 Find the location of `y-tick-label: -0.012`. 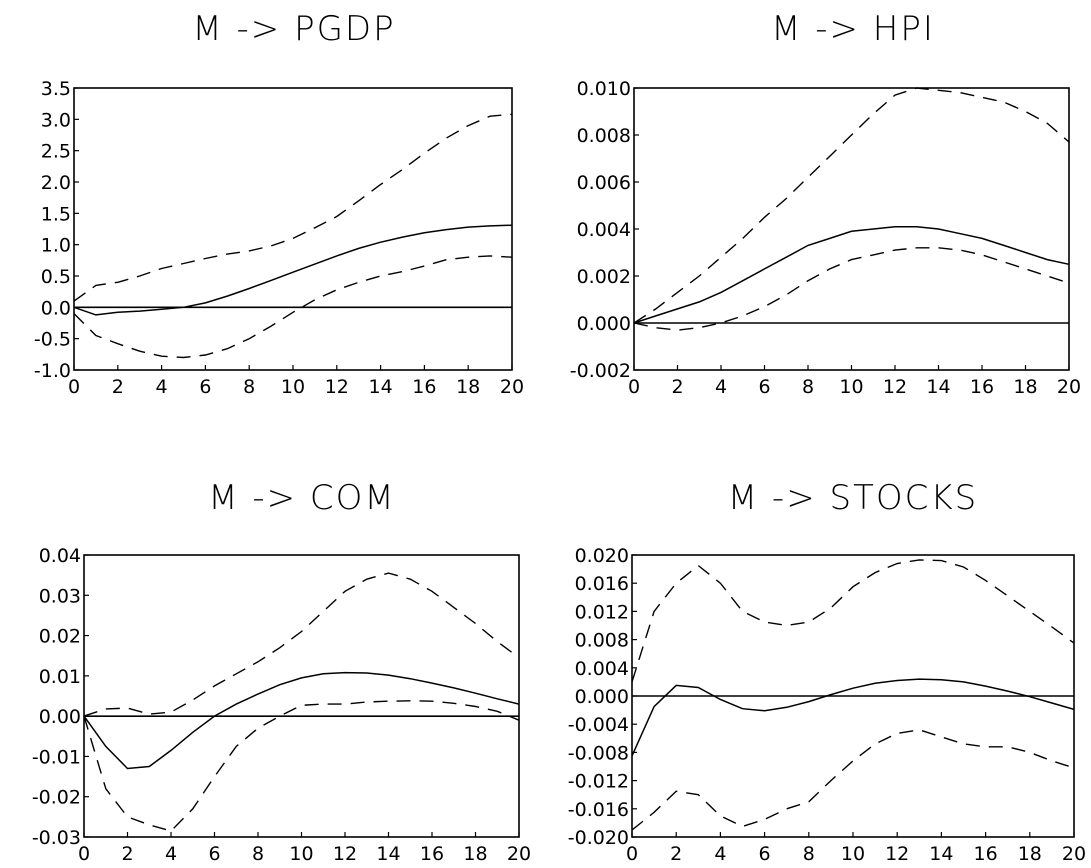

y-tick-label: -0.012 is located at coordinates (598, 782).